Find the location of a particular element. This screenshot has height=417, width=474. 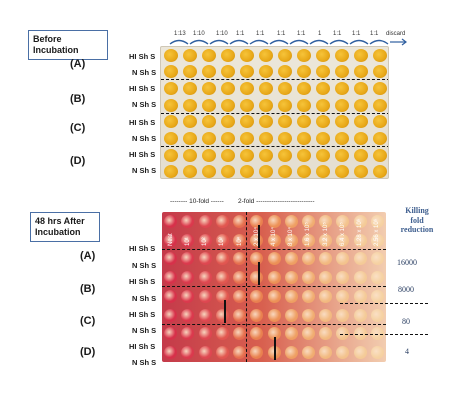

group-letter-c: (C) is located at coordinates (88, 321).